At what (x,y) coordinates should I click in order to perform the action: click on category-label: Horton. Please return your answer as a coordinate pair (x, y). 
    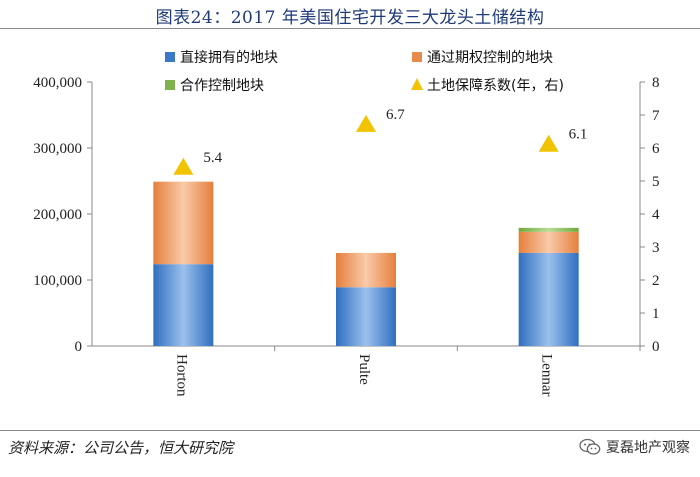
    Looking at the image, I should click on (181, 375).